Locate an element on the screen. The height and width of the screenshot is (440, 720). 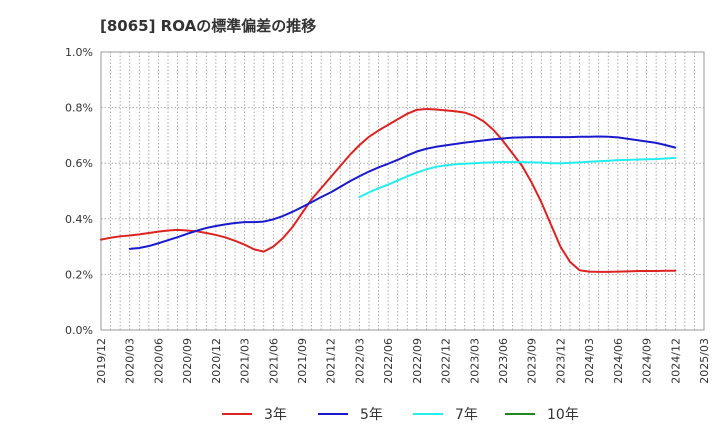
x-tick-label: 2022/09 is located at coordinates (417, 361).